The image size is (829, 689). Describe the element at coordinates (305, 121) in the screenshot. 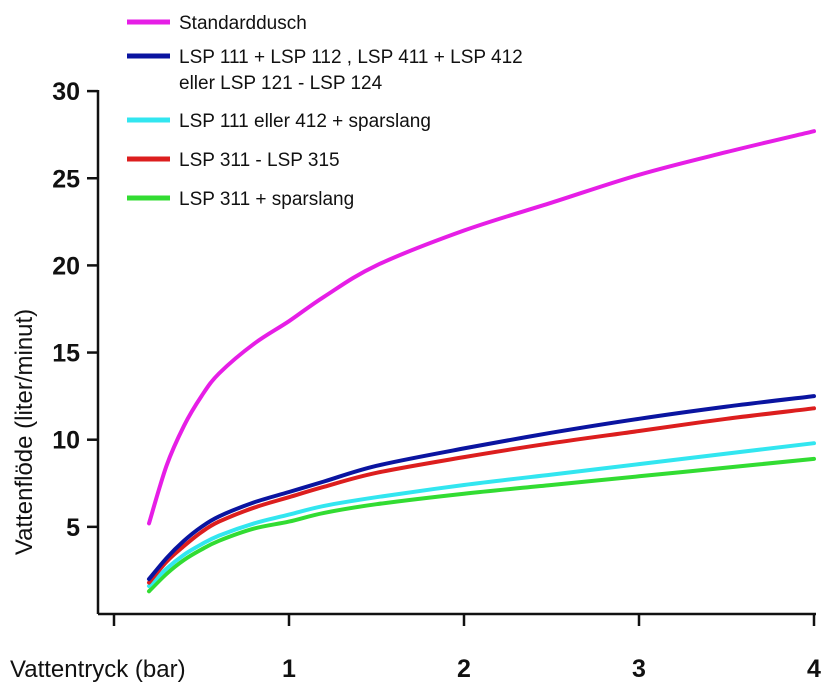

I see `legend-label-3: LSP 111 eller 412 + sparslang` at that location.